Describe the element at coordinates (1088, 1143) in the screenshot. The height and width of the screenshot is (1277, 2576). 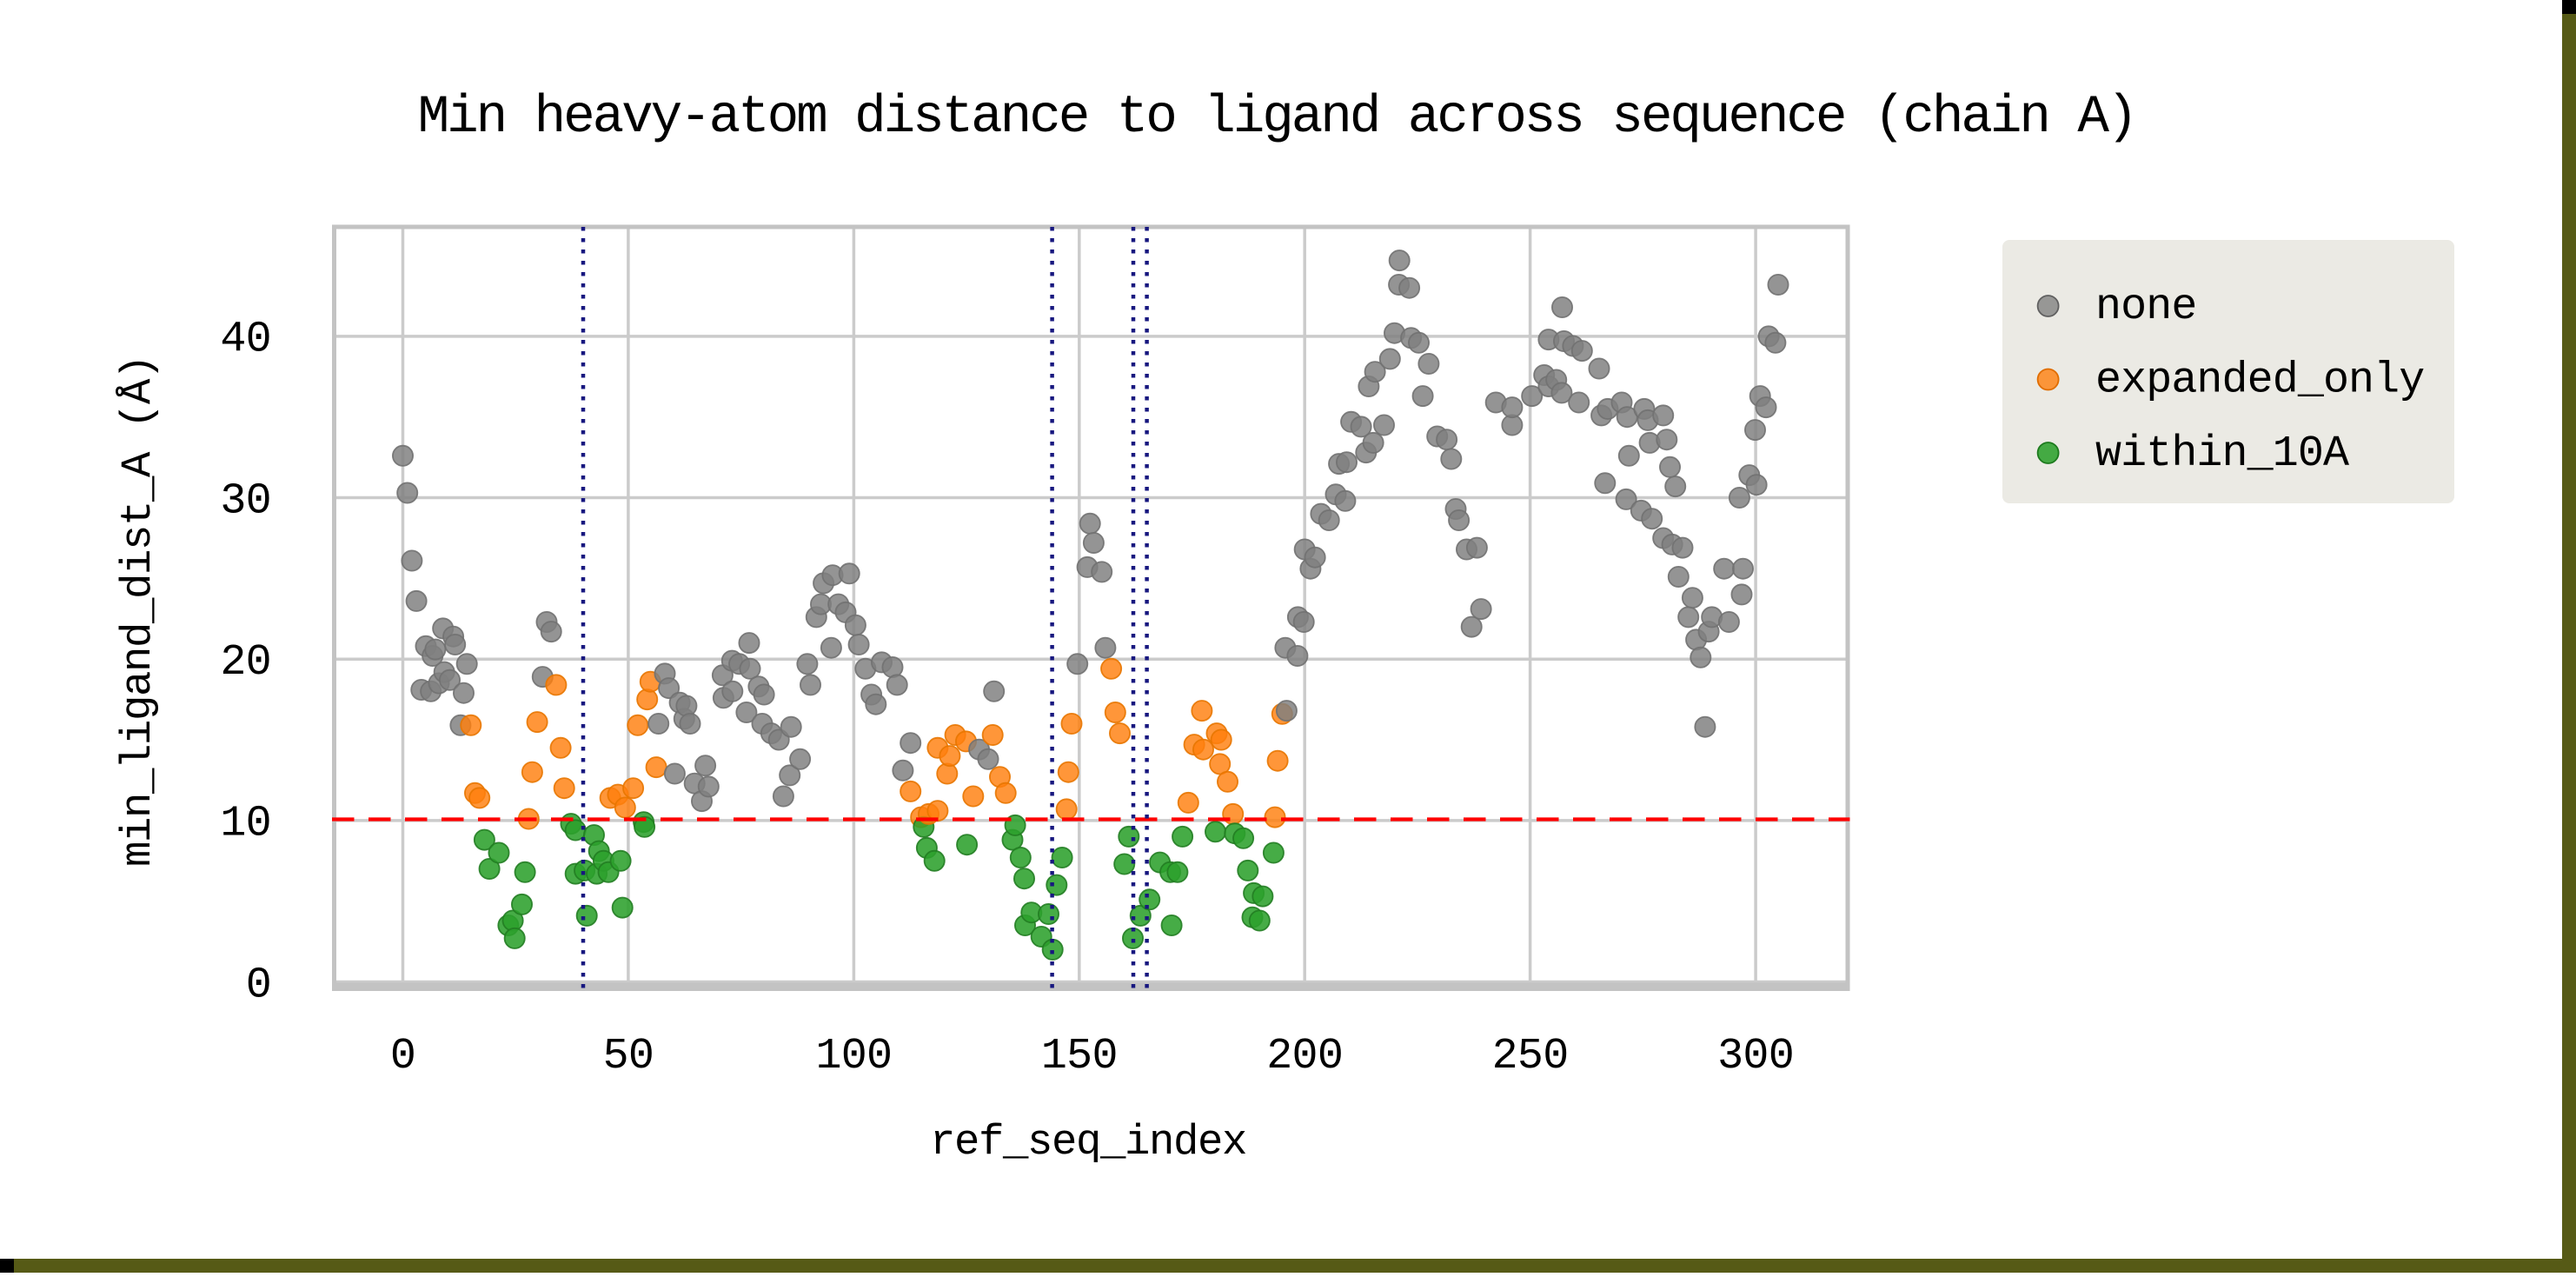
I see `svg-text: ref_seq_index` at that location.